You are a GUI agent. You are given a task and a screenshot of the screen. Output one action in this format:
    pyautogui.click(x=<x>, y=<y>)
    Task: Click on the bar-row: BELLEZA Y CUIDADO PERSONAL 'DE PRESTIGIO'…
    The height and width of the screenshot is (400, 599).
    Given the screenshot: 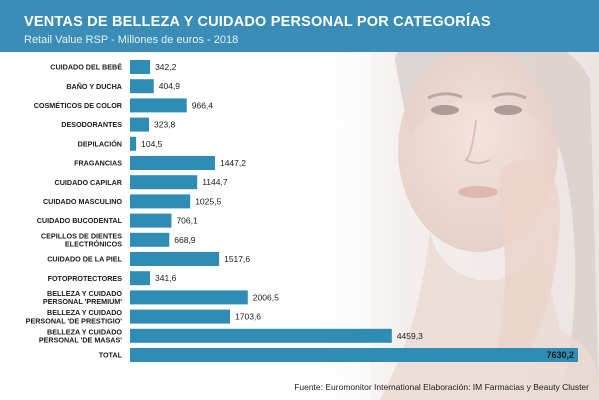 What is the action you would take?
    pyautogui.click(x=144, y=316)
    